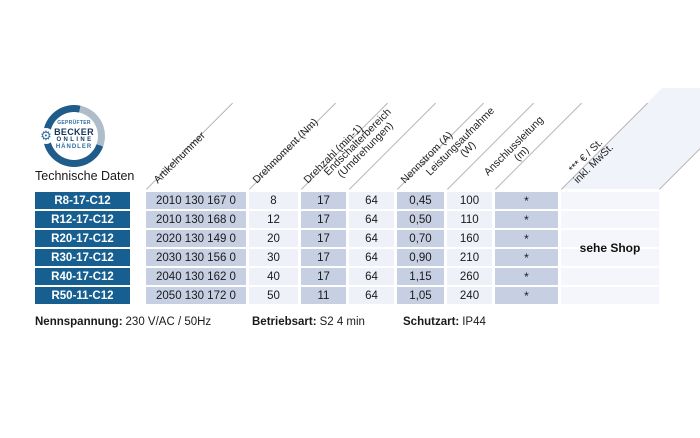 This screenshot has width=700, height=438. What do you see at coordinates (469, 295) in the screenshot?
I see `leistung-cell: 240` at bounding box center [469, 295].